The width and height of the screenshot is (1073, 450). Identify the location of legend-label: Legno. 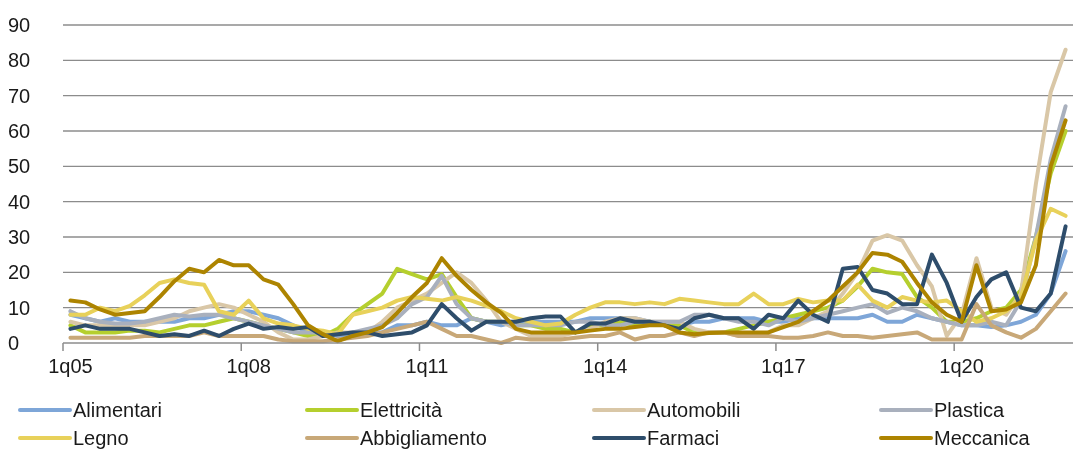
(101, 438).